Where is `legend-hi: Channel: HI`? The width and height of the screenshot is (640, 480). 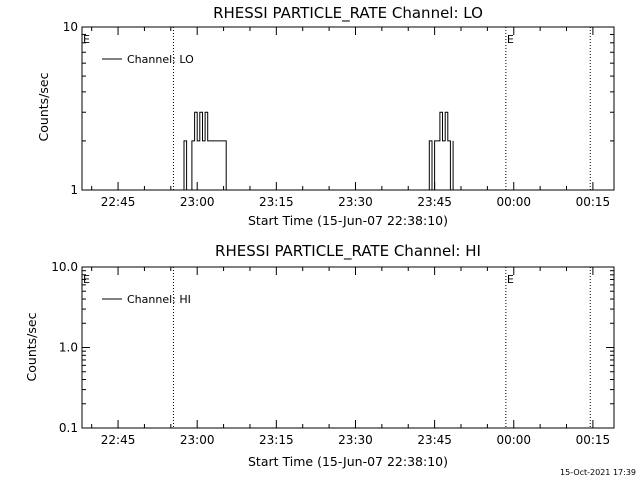
legend-hi: Channel: HI is located at coordinates (146, 299).